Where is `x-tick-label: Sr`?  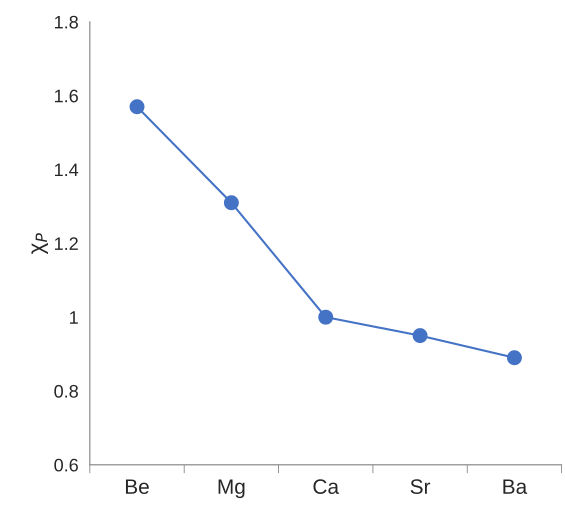
x-tick-label: Sr is located at coordinates (420, 486).